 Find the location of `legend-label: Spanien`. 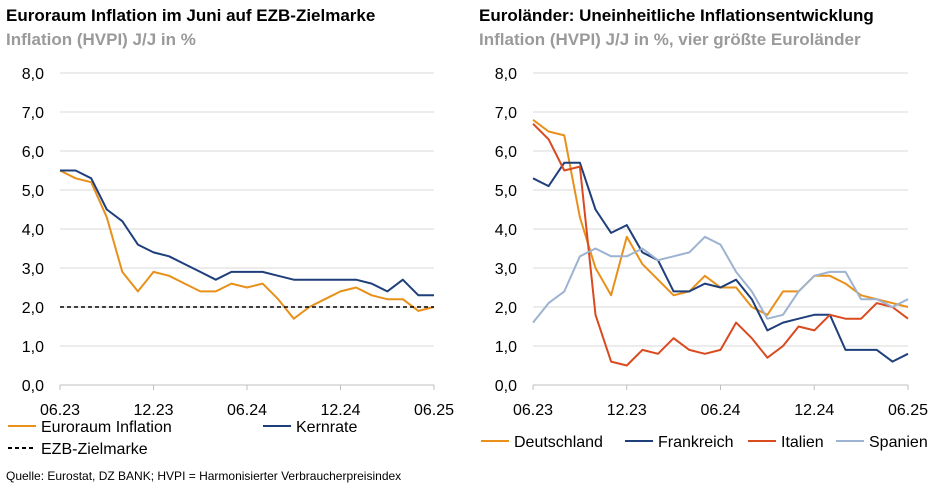

legend-label: Spanien is located at coordinates (898, 442).